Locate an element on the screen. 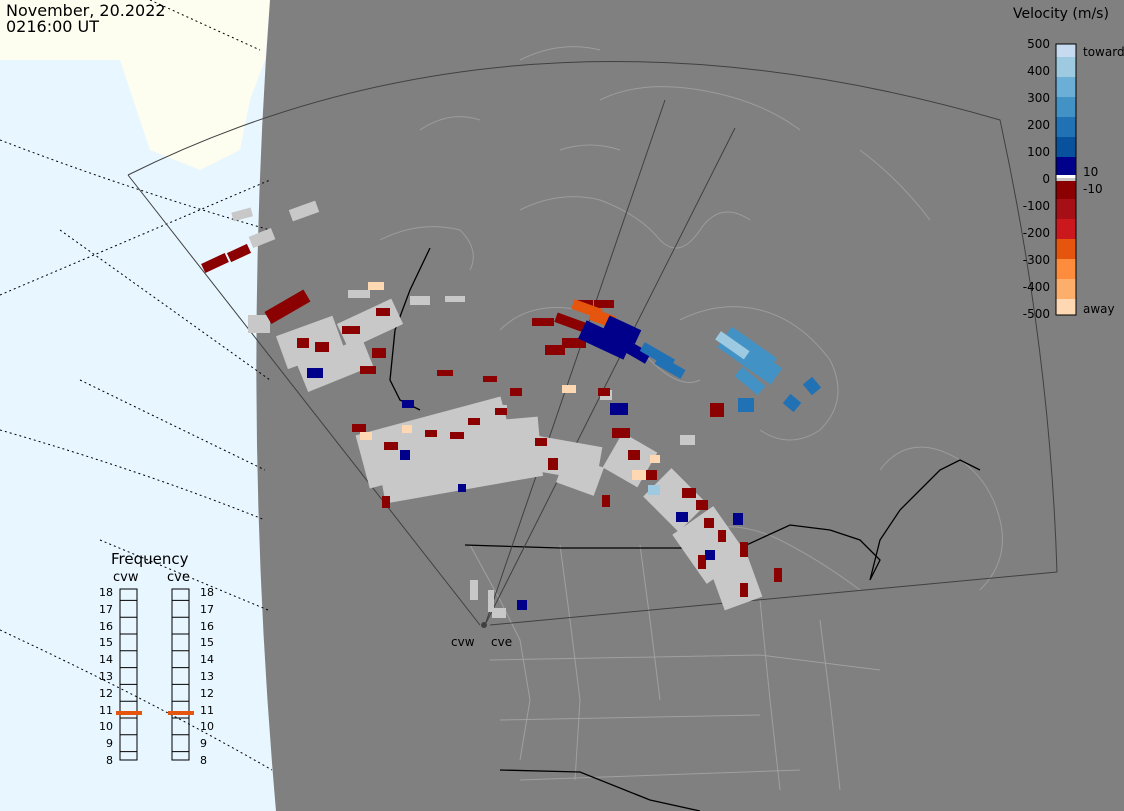 Image resolution: width=1124 pixels, height=811 pixels. radar-site-scatter is located at coordinates (499, 613).